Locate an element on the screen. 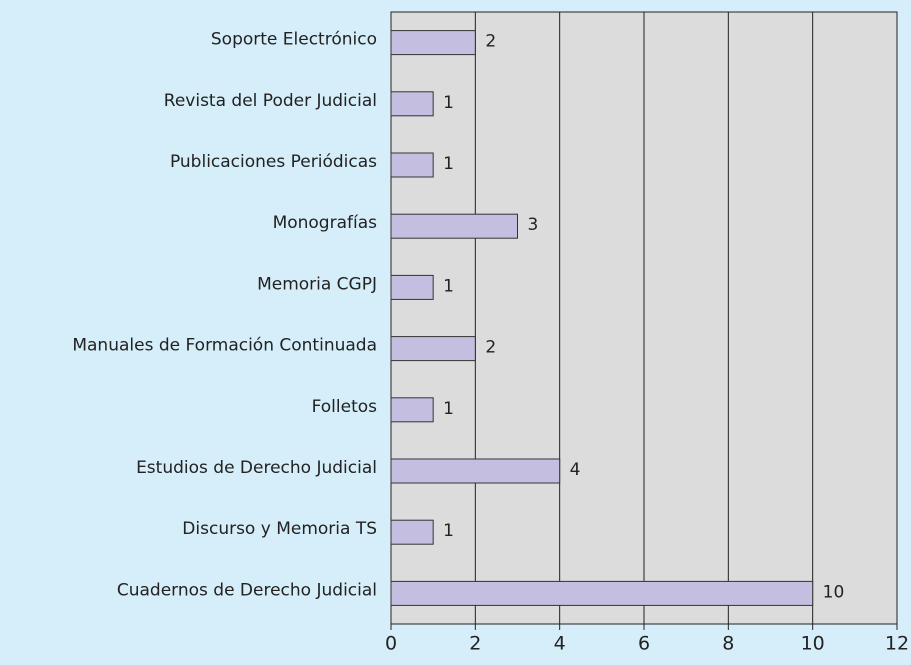 This screenshot has width=911, height=665. y-tick-label: Estudios de Derecho Judicial is located at coordinates (256, 468).